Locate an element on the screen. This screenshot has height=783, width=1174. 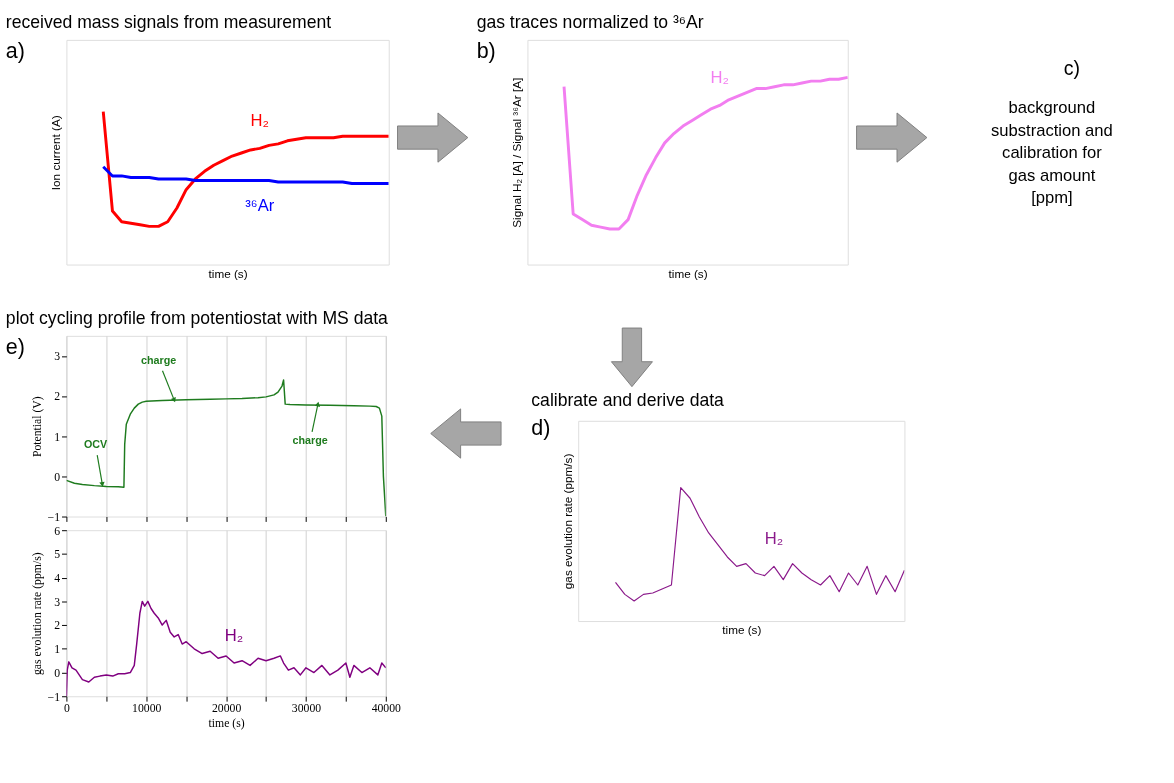
x-tick-label: 30000 is located at coordinates (306, 709).